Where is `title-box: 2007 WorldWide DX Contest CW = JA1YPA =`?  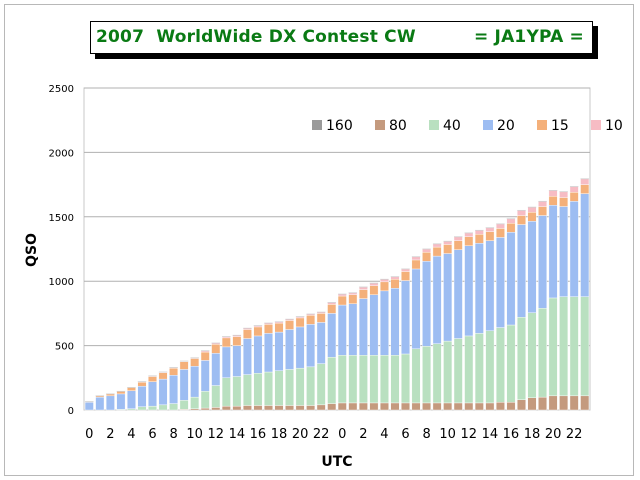
title-box: 2007 WorldWide DX Contest CW = JA1YPA = is located at coordinates (341, 37).